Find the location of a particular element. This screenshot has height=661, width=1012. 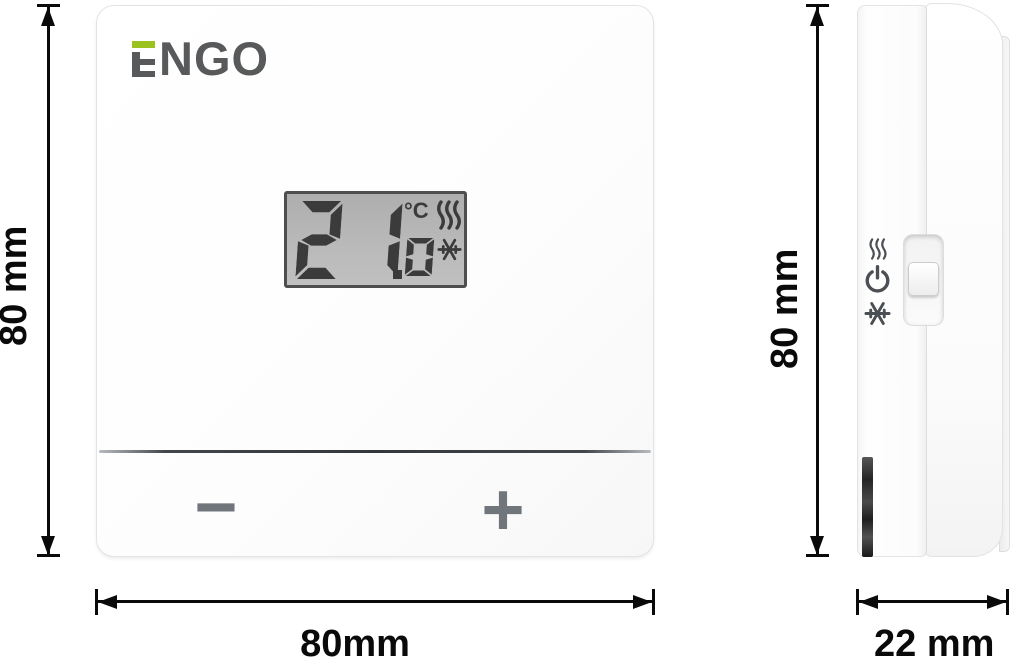

logo-letter-e is located at coordinates (143, 59).